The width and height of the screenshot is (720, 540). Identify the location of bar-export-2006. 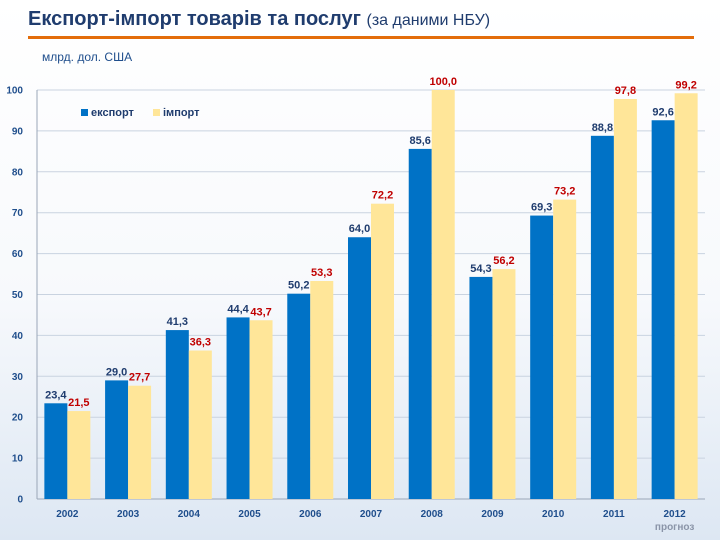
(299, 396).